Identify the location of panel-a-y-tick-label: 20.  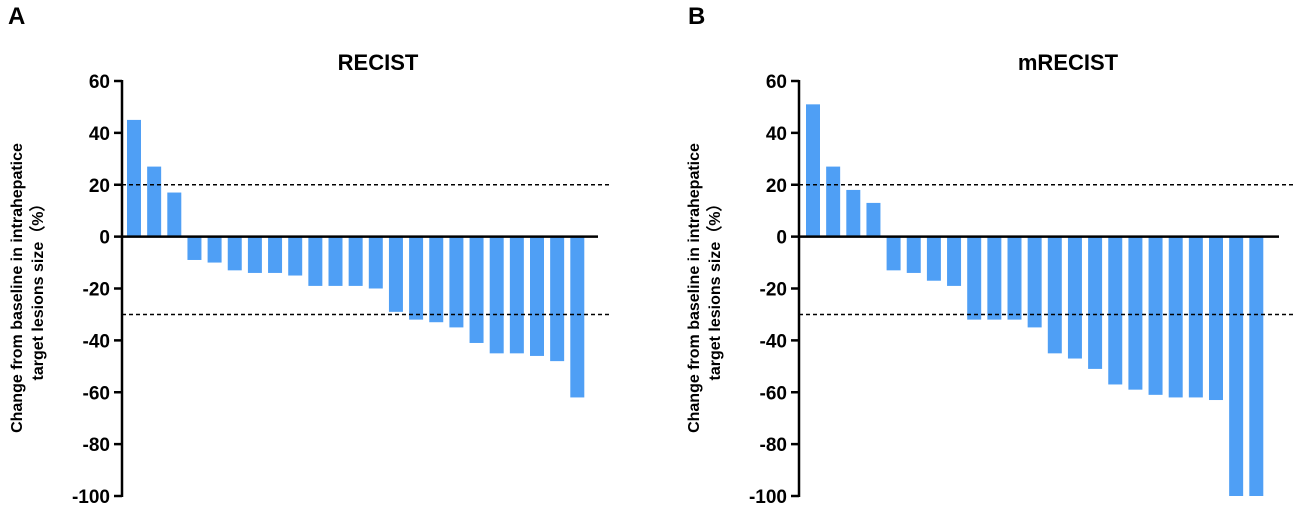
(99, 186).